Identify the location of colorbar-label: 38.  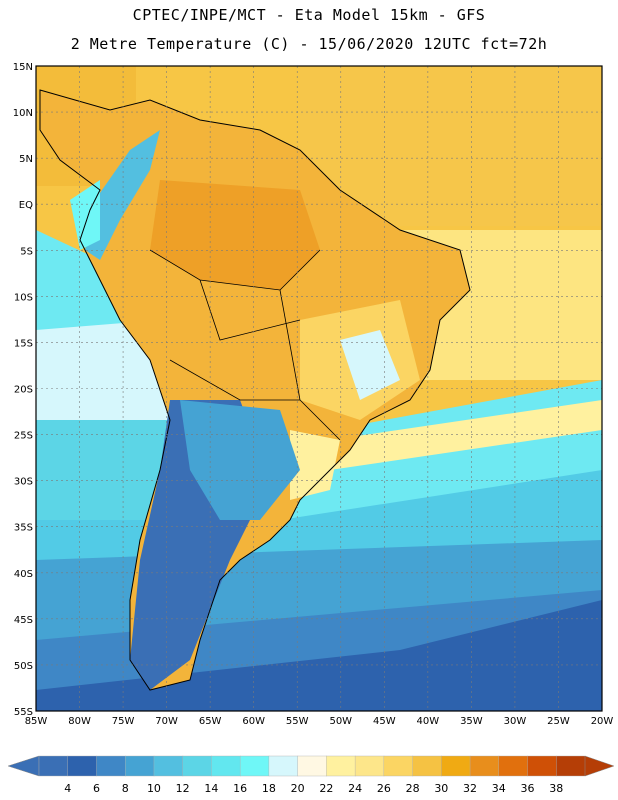
(556, 788).